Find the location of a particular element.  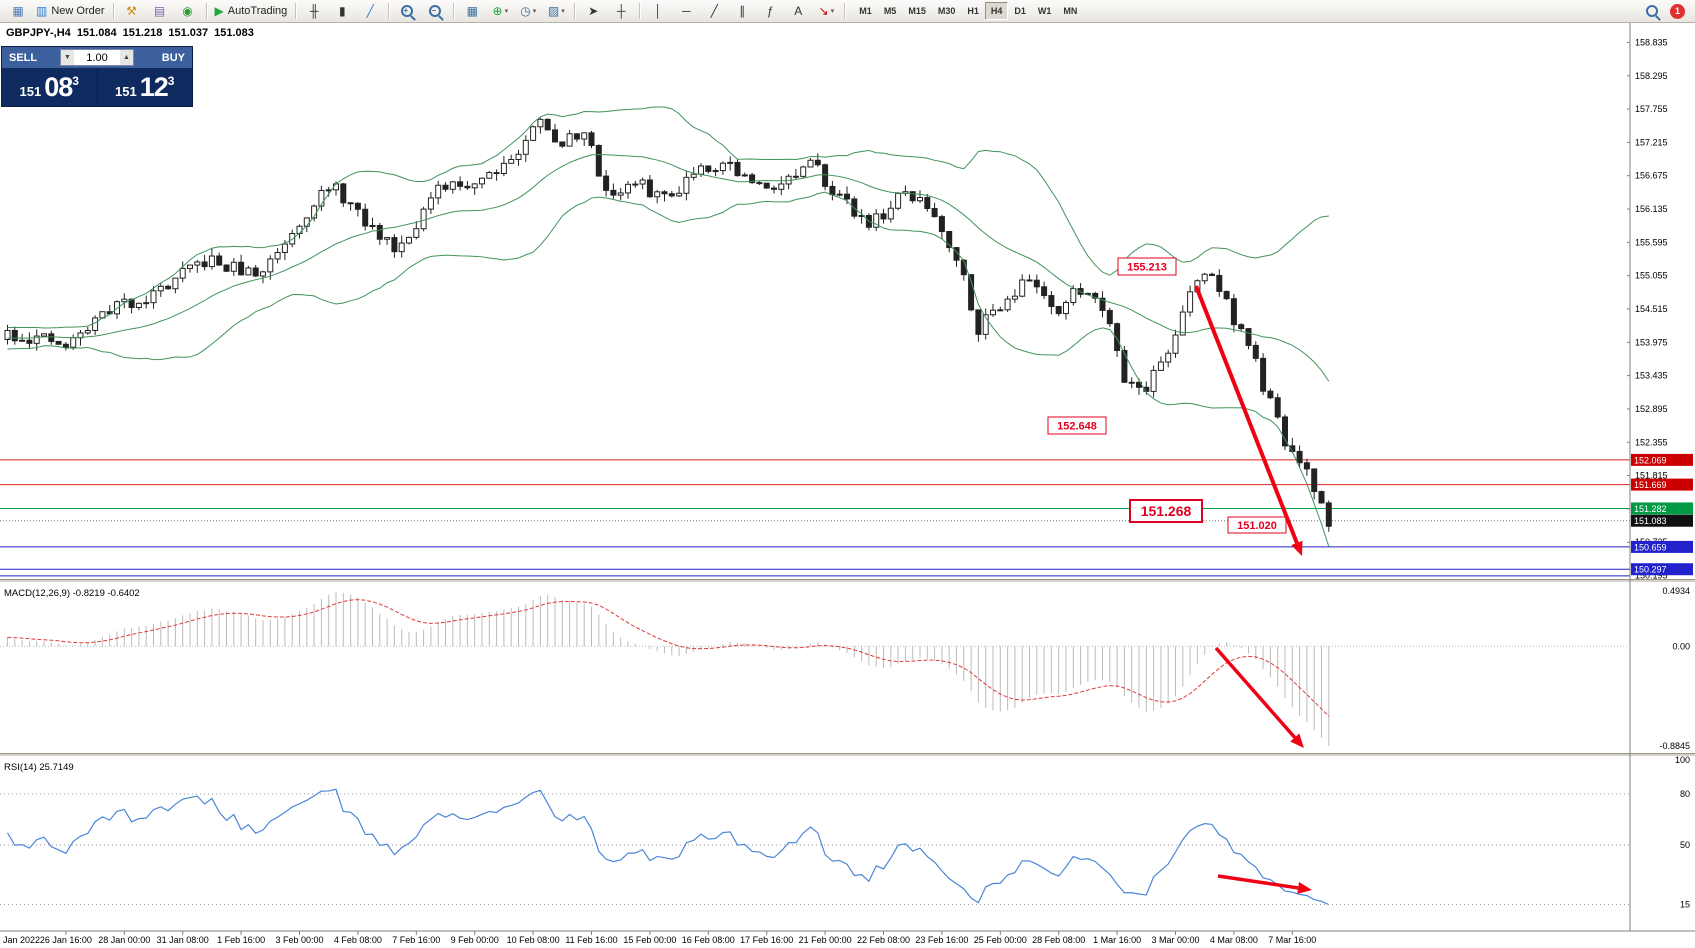

zoom-out-button: − is located at coordinates (435, 11).